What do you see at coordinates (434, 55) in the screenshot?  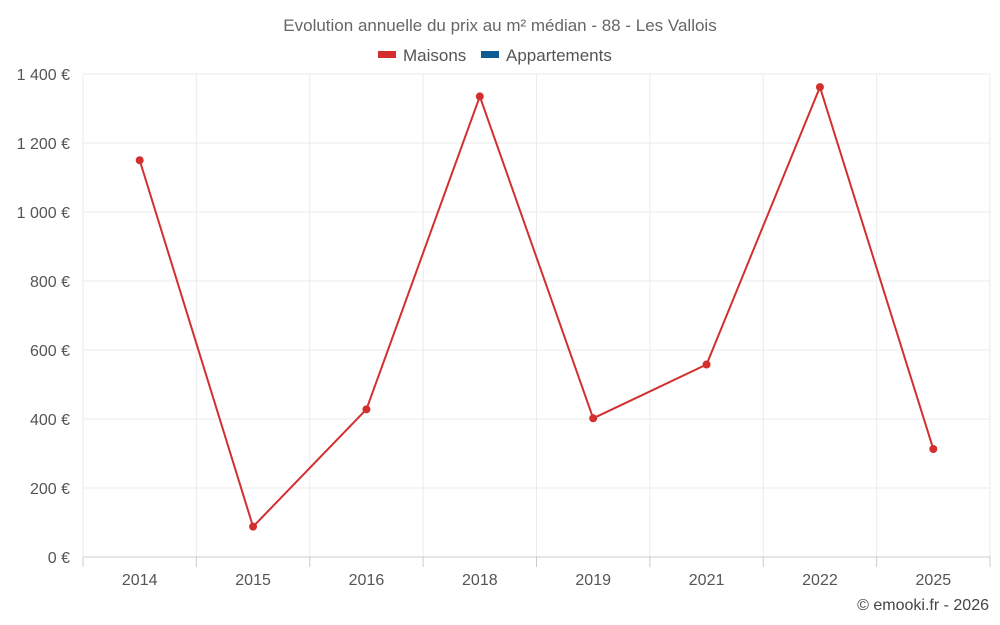 I see `legend-label-maisons: Maisons` at bounding box center [434, 55].